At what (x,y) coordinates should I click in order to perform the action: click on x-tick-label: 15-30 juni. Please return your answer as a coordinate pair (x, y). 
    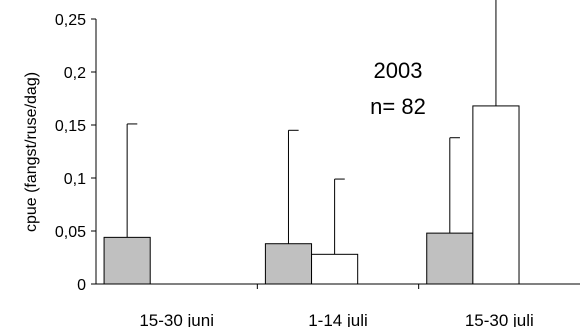
    Looking at the image, I should click on (176, 319).